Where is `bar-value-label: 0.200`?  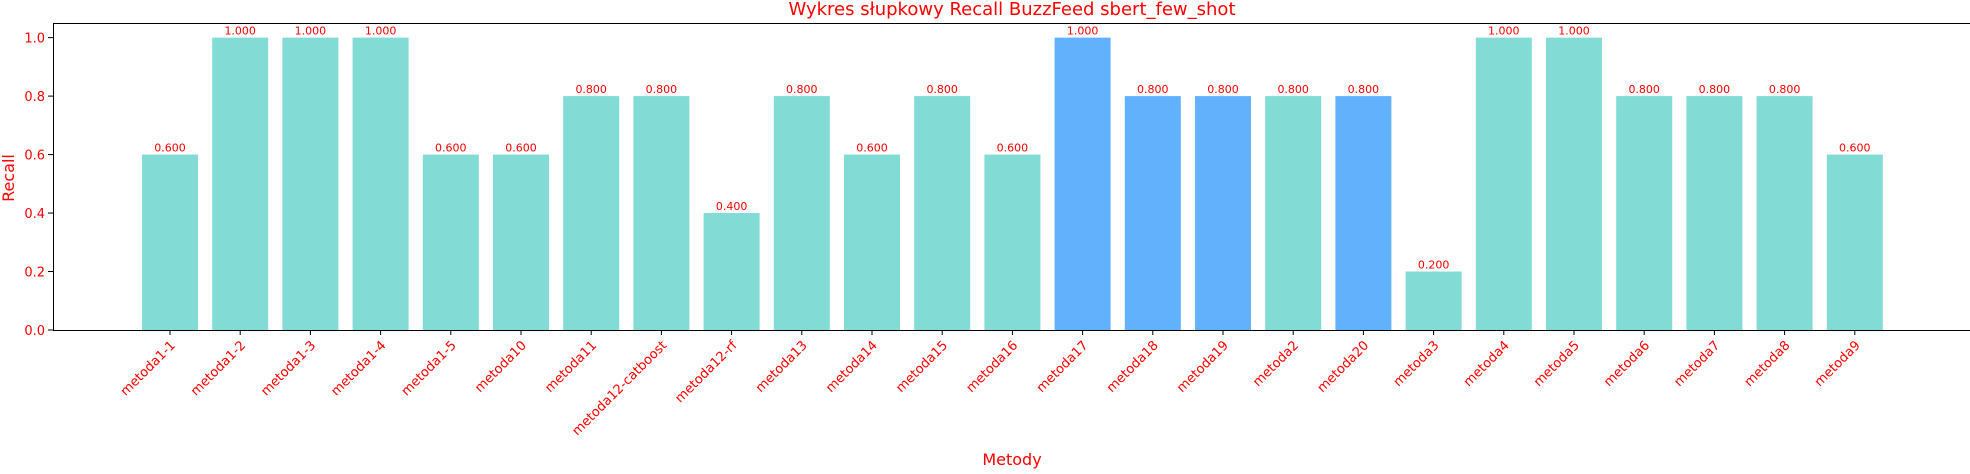 bar-value-label: 0.200 is located at coordinates (1434, 265).